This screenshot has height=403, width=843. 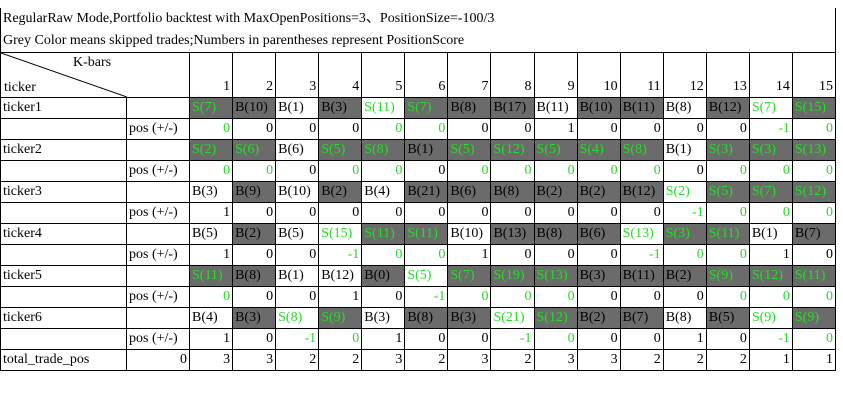 What do you see at coordinates (63, 276) in the screenshot?
I see `ticker-name: ticker5` at bounding box center [63, 276].